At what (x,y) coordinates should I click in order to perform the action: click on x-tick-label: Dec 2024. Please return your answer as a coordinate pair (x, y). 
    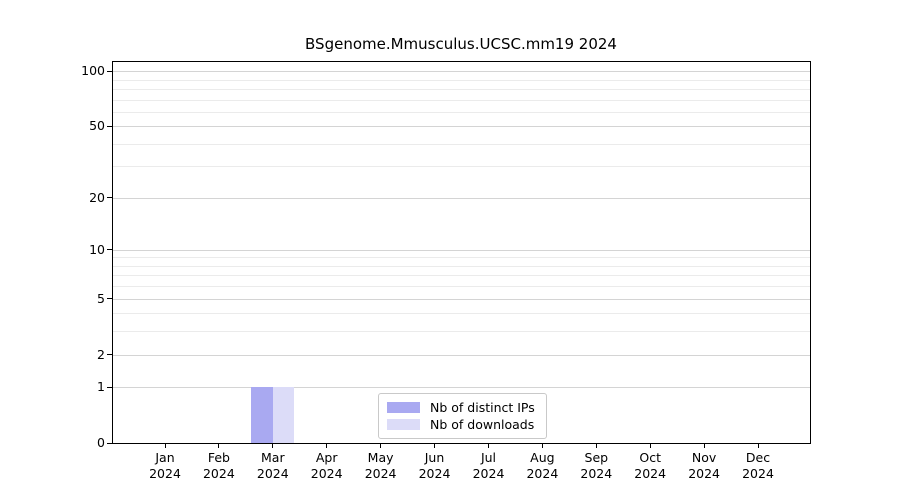
    Looking at the image, I should click on (758, 465).